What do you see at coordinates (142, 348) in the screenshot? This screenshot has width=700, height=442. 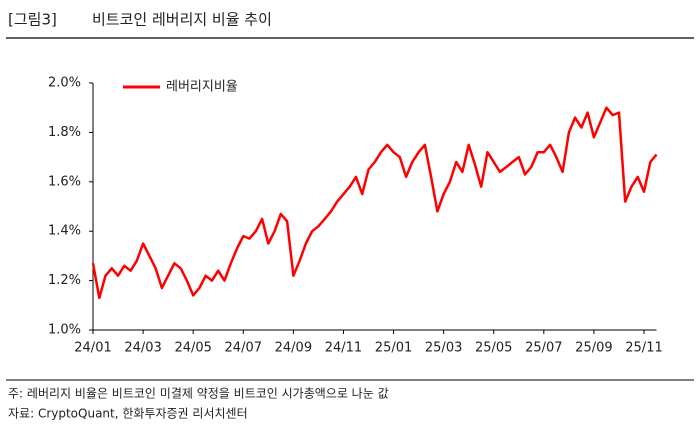 I see `x-tick-label: 24/03` at bounding box center [142, 348].